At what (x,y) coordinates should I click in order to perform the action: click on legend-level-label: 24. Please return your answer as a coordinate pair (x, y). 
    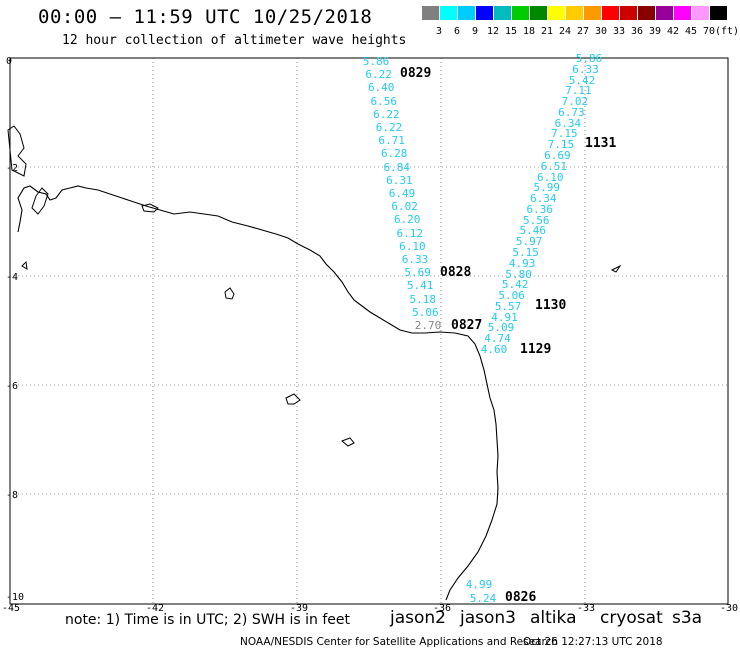
    Looking at the image, I should click on (565, 31).